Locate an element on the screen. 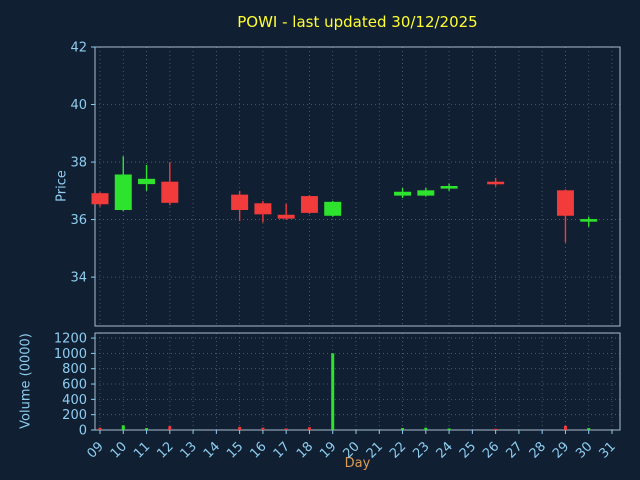 The image size is (640, 480). x-tick-label: 18 is located at coordinates (305, 450).